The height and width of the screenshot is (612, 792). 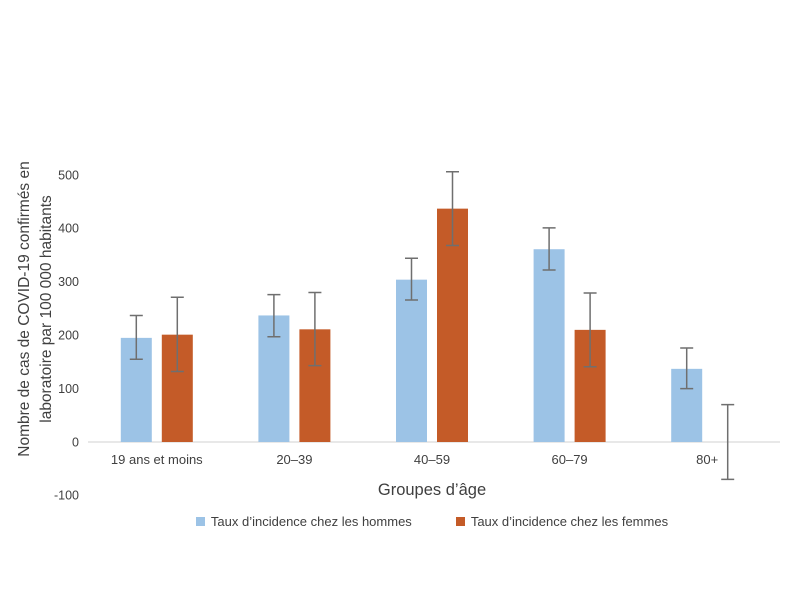 I want to click on legend-item-hommes: Taux d’incidence chez les hommes, so click(x=303, y=521).